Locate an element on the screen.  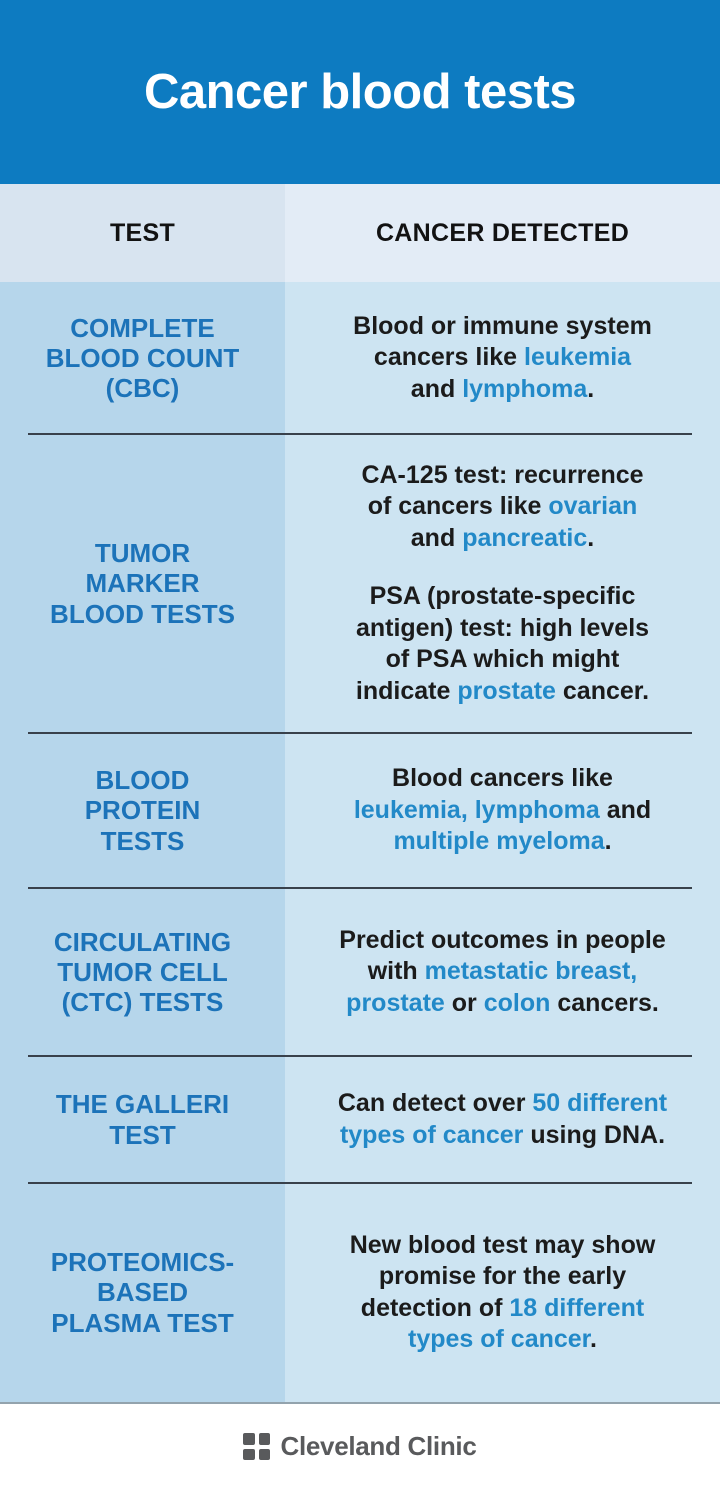
highlighted-term: leukemia, is located at coordinates (410, 809).